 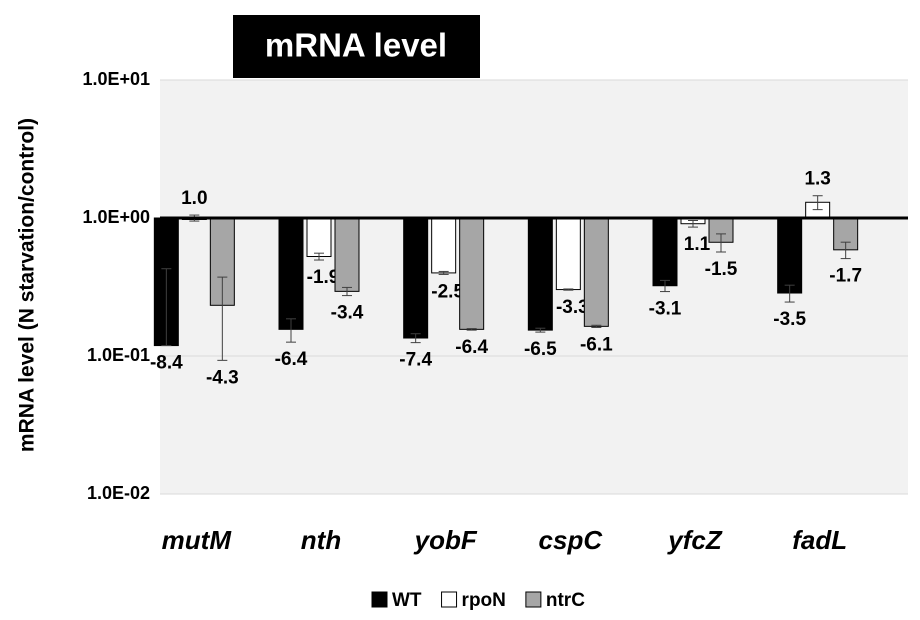 I want to click on data-label: -6.5, so click(x=540, y=349).